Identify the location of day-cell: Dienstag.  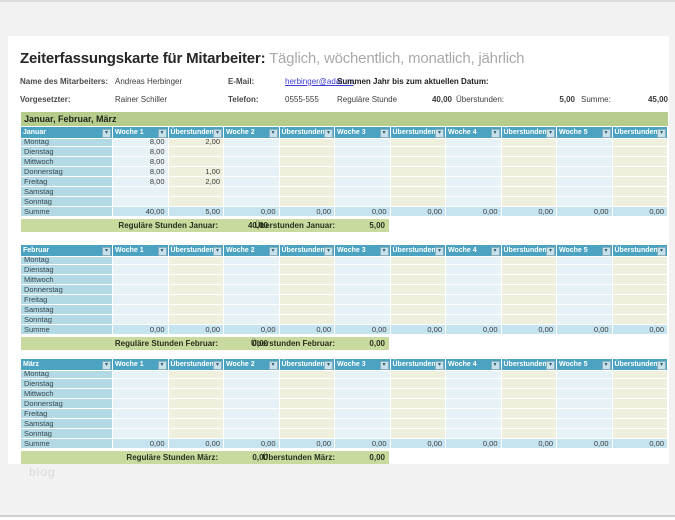
(67, 270).